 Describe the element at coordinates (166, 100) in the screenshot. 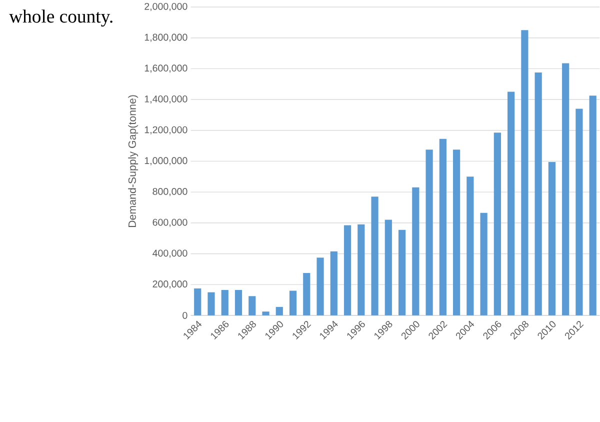

I see `y-tick-label: 1,400,000` at that location.